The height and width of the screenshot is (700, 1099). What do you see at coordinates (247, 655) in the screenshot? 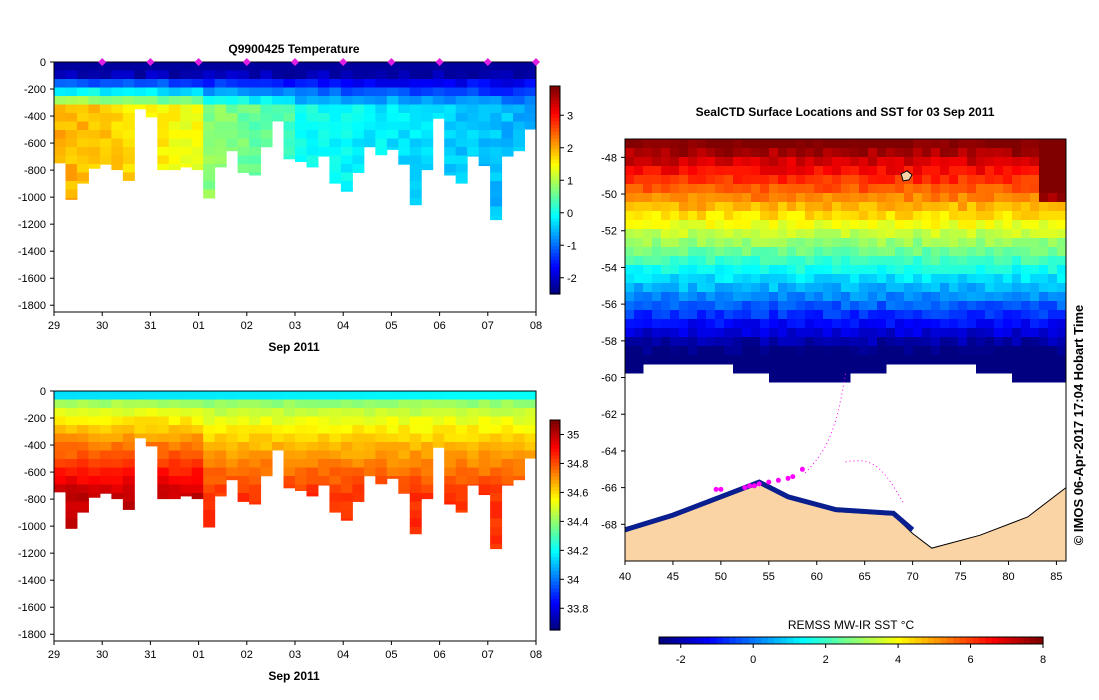
I see `x-tick-label: 02` at bounding box center [247, 655].